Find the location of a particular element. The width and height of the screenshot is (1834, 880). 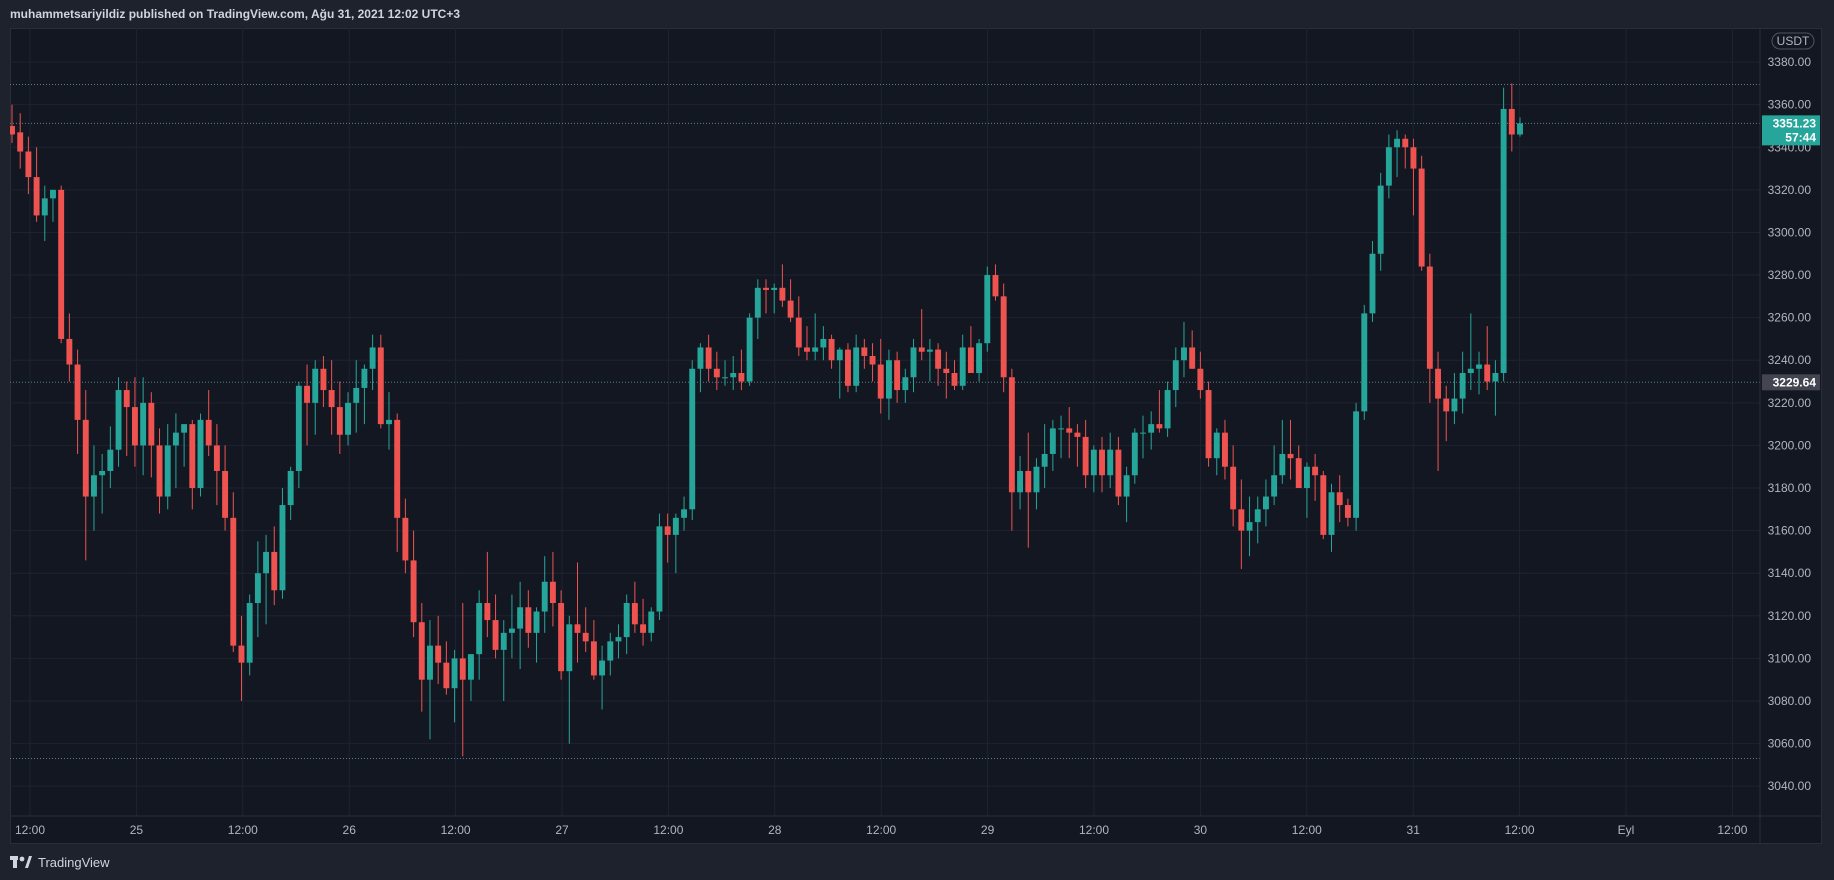

footer: TradingView is located at coordinates (60, 862).